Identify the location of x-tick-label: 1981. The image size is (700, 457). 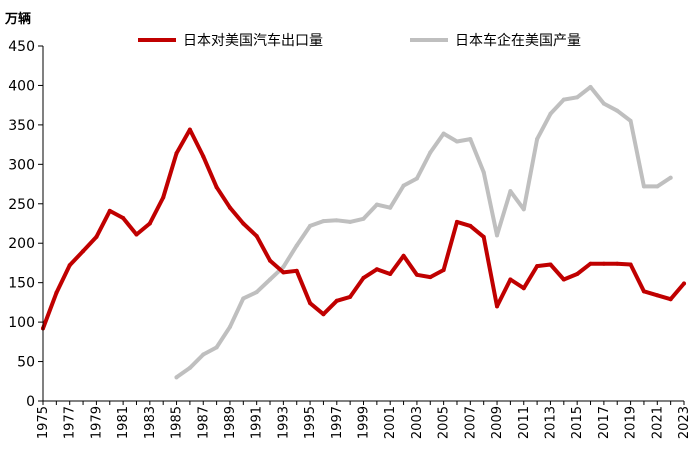
(123, 422).